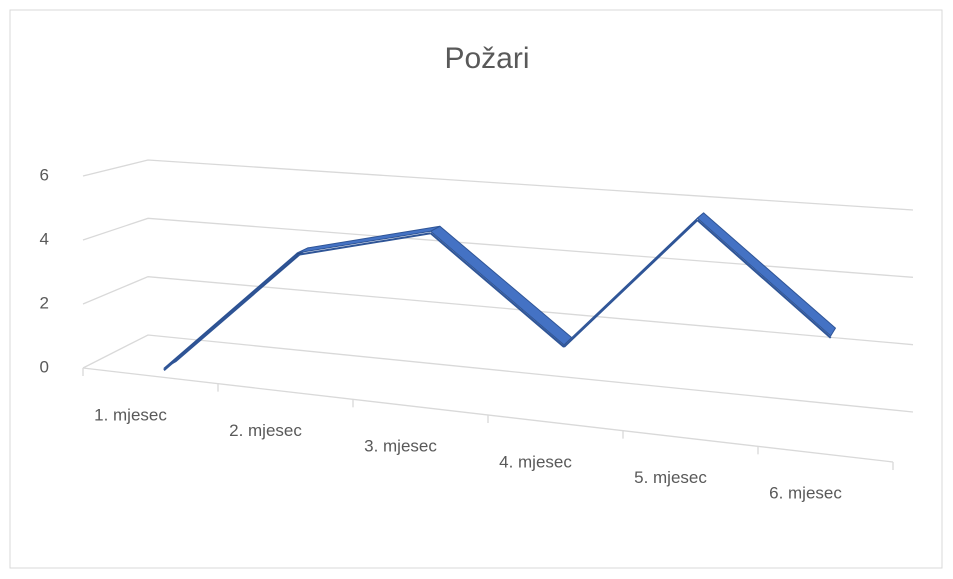 This screenshot has height=579, width=953. What do you see at coordinates (44, 302) in the screenshot?
I see `y-tick-label: 2` at bounding box center [44, 302].